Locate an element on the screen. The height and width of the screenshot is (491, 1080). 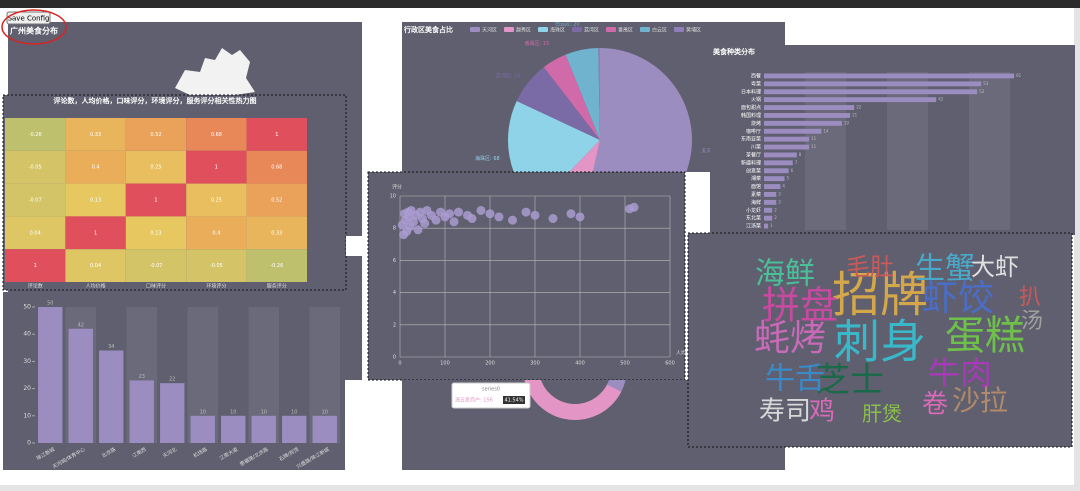
y-tick-label: 江浙菜 is located at coordinates (753, 226).